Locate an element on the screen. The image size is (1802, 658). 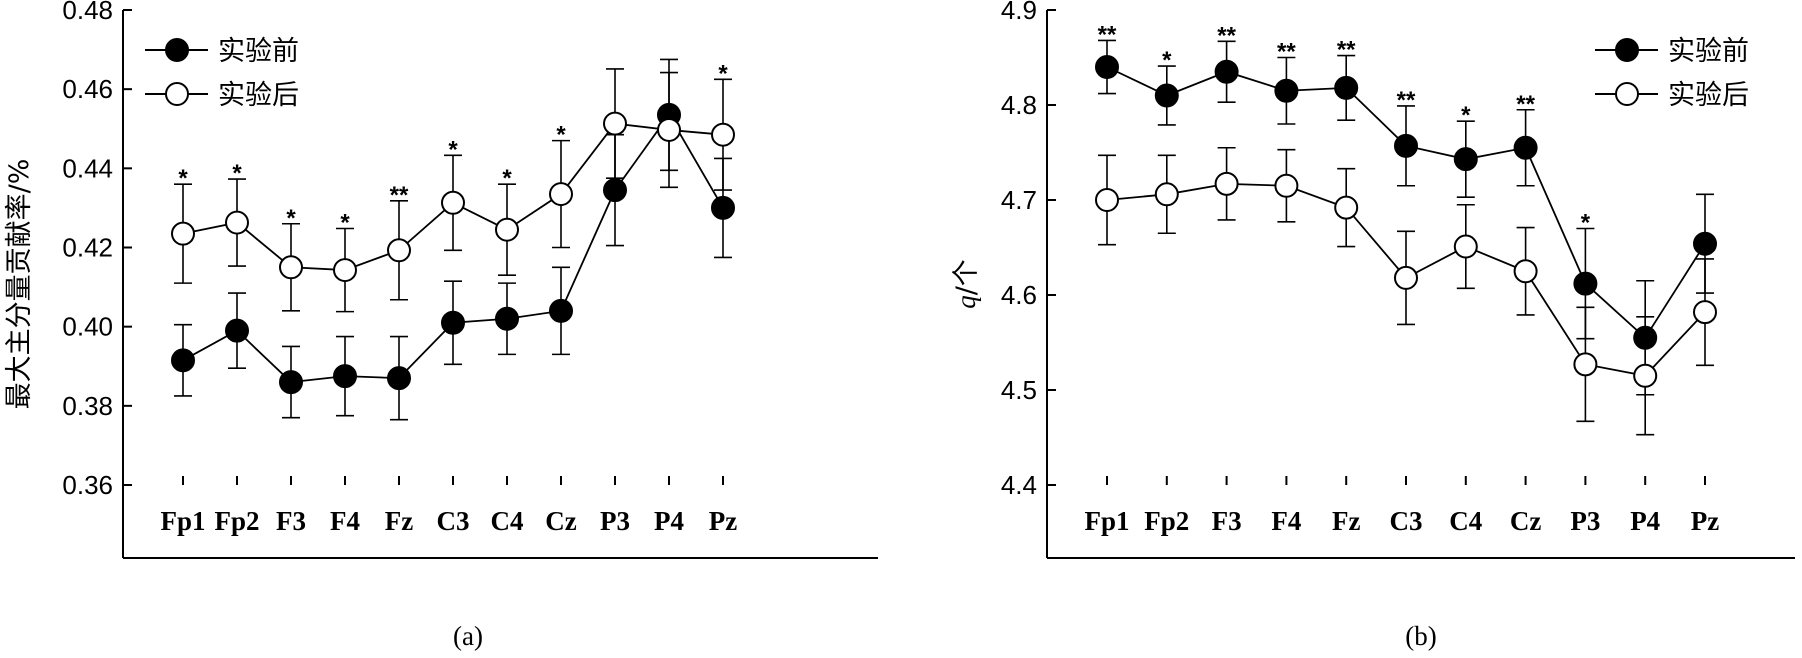
y-tick-label: 4.8 is located at coordinates (1019, 105).